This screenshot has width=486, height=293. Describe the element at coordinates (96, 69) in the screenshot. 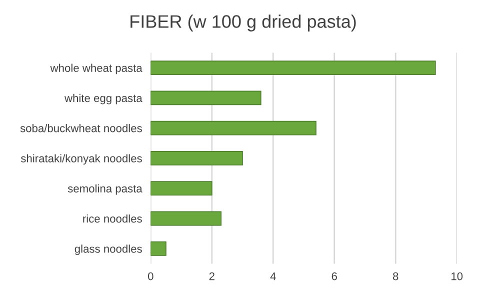

I see `y-tick-label: whole wheat pasta` at that location.